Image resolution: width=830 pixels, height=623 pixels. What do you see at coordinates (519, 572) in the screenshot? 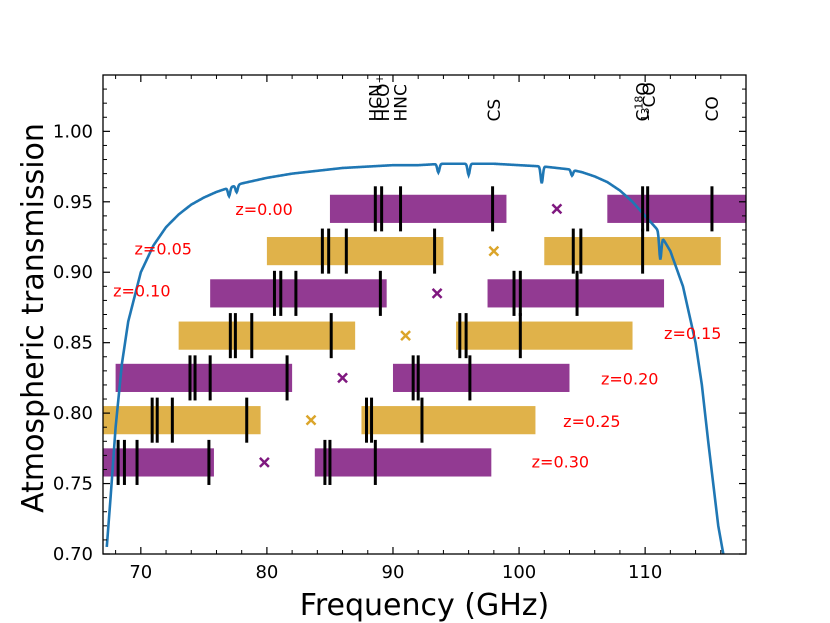
I see `x-tick-label: 100` at bounding box center [519, 572].